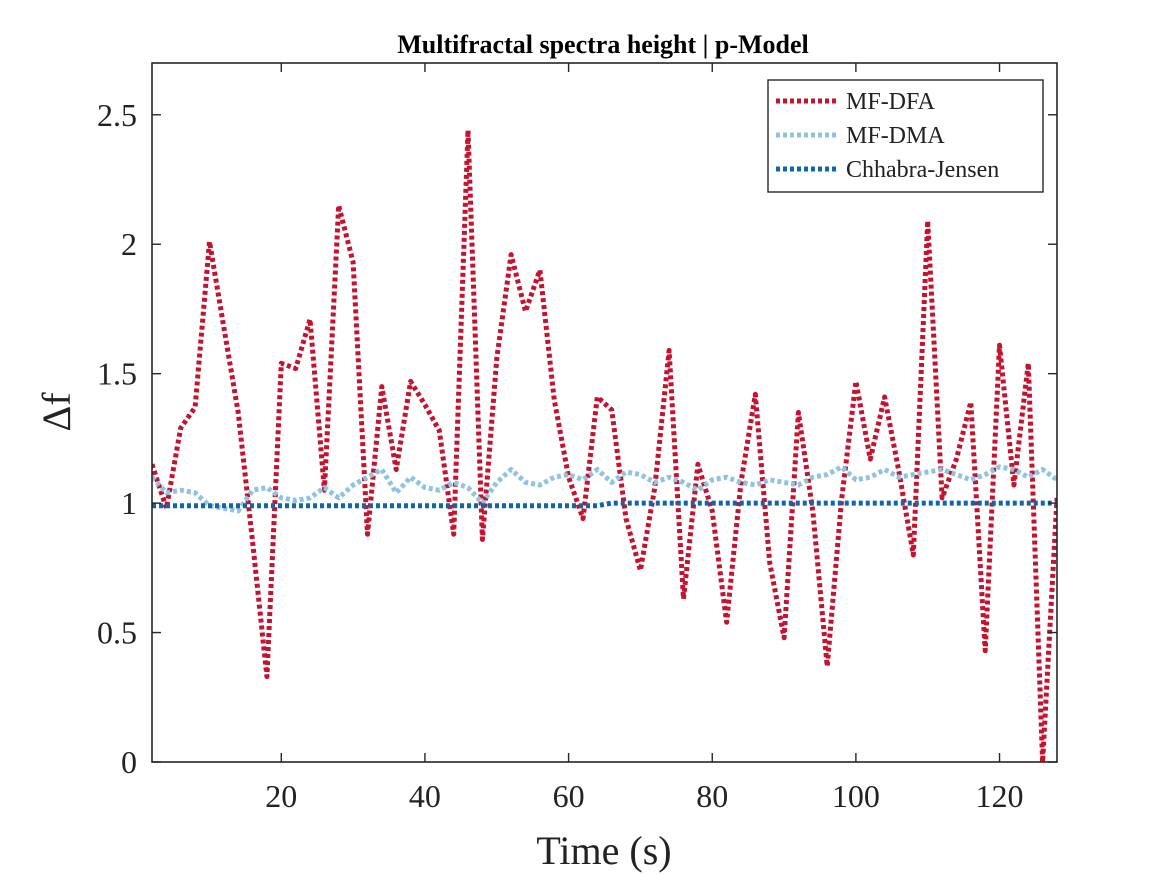 The image size is (1167, 875). I want to click on x-tick-label: 120, so click(1000, 796).